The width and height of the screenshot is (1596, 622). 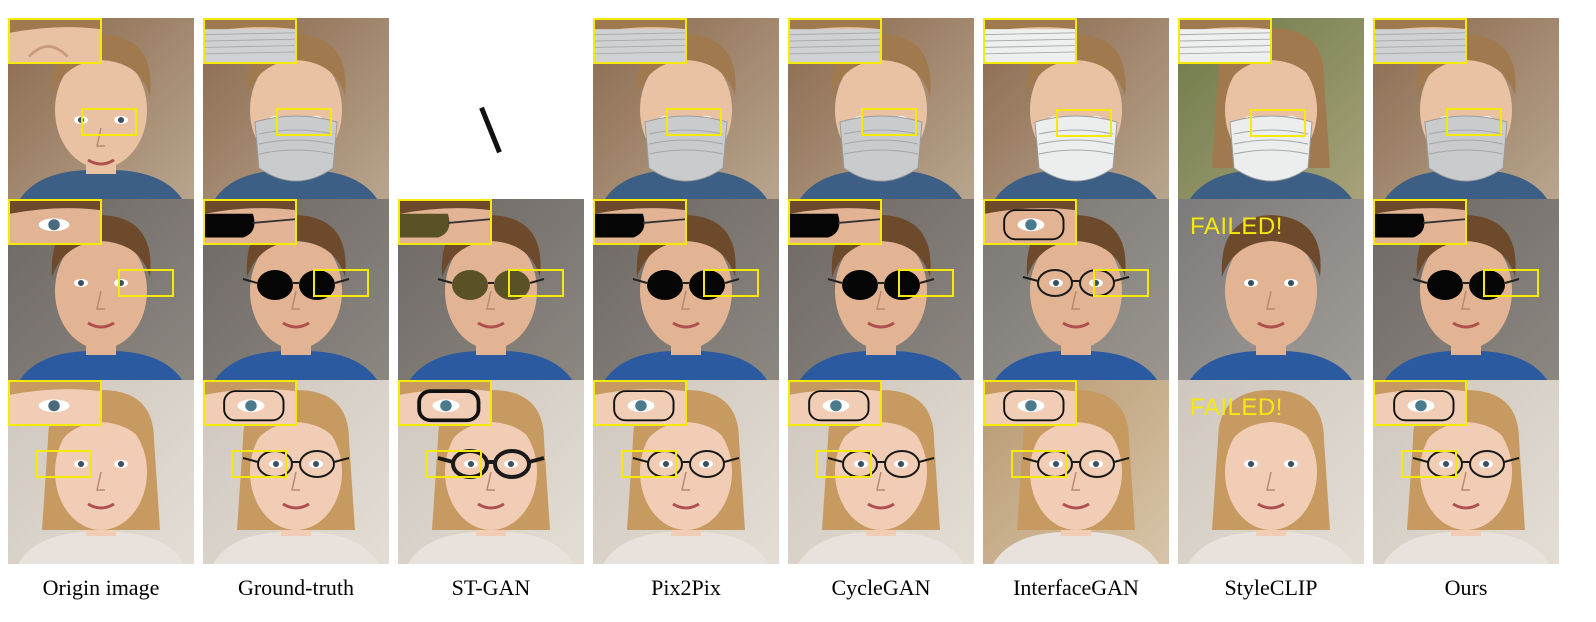 What do you see at coordinates (1076, 587) in the screenshot?
I see `column-label: InterfaceGAN` at bounding box center [1076, 587].